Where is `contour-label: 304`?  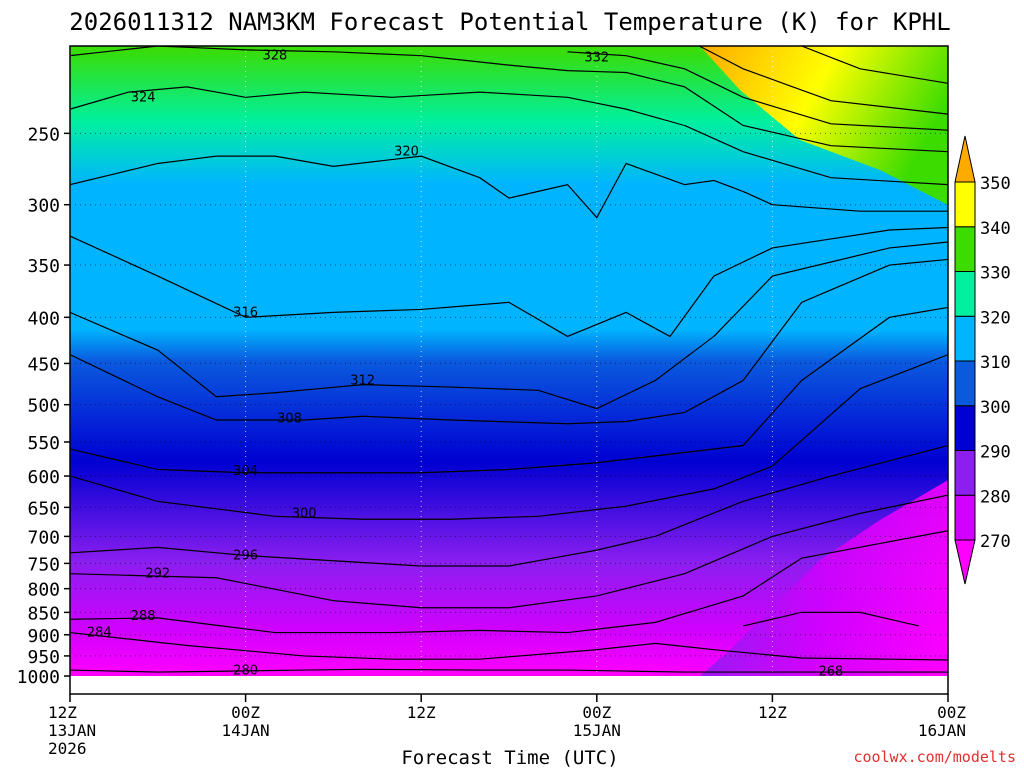 contour-label: 304 is located at coordinates (245, 471).